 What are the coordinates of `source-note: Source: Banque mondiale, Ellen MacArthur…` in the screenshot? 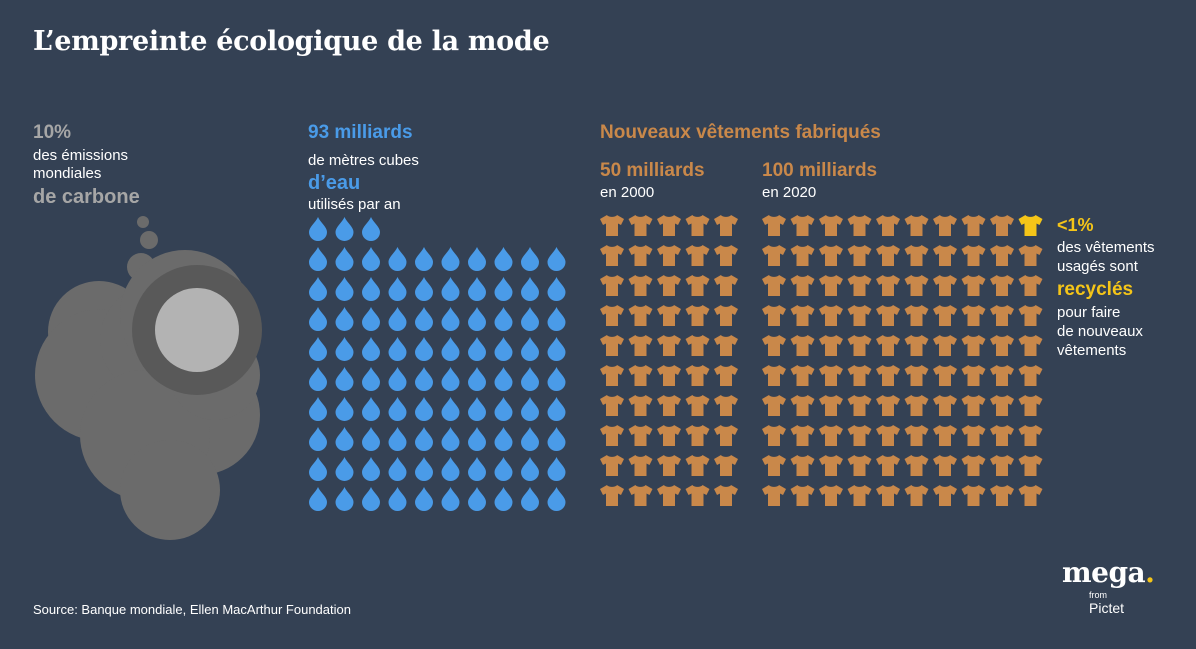 It's located at (192, 609).